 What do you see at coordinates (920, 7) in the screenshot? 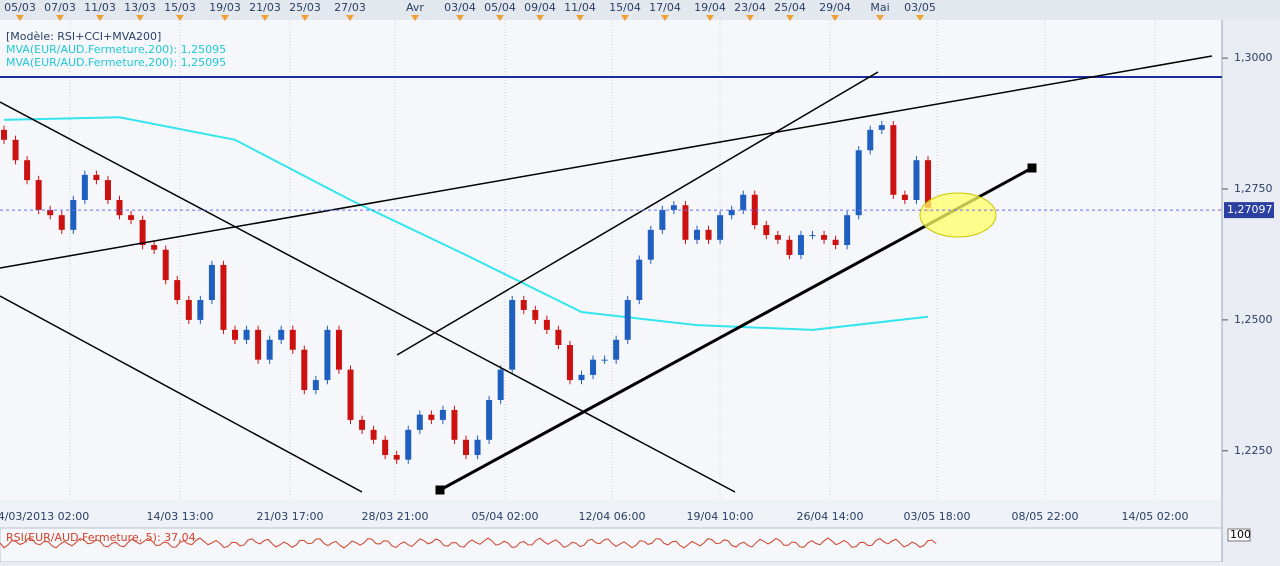
I see `top-axis-label: 03/05` at bounding box center [920, 7].